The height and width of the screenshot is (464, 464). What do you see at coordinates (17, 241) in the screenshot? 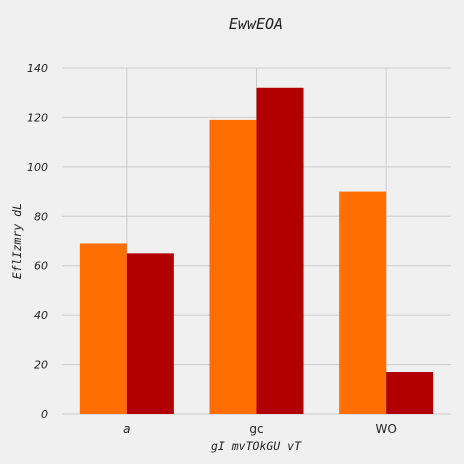
I see `y-axis-label: EflIzmry dL` at bounding box center [17, 241].